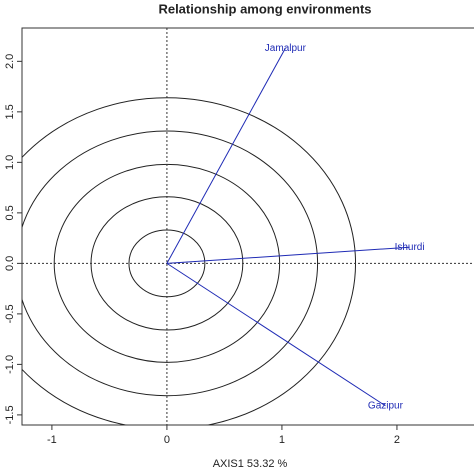  I want to click on point-label: Gazipur, so click(386, 405).